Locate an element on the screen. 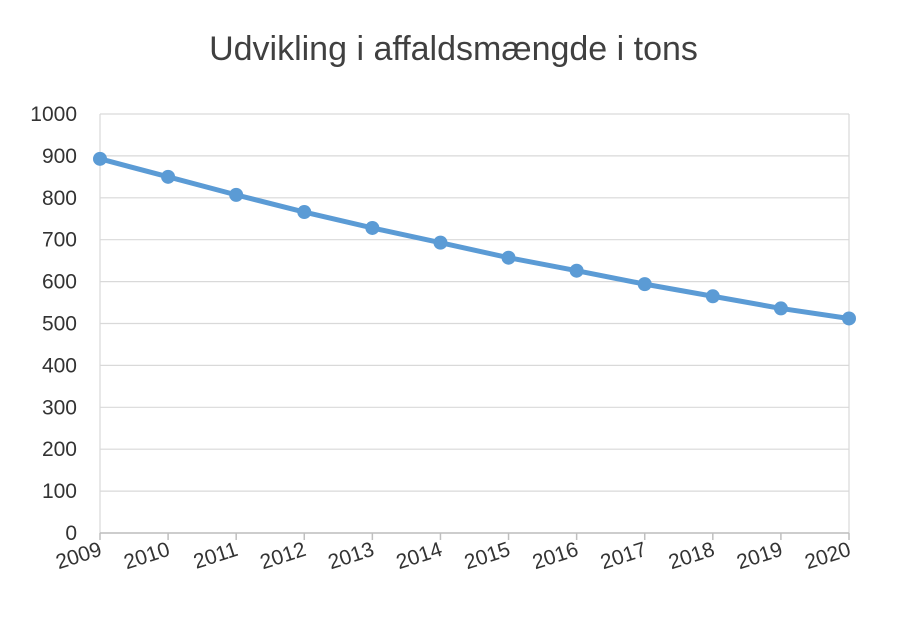 This screenshot has height=627, width=907. y-tick-label-600: 600 is located at coordinates (59, 282).